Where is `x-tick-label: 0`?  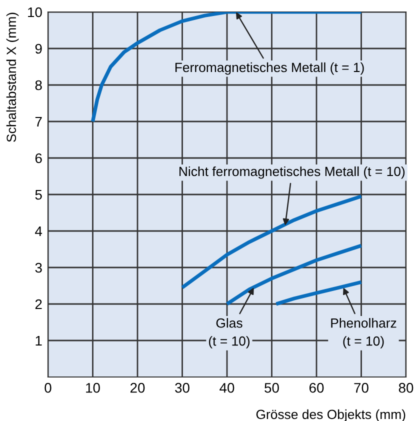
x-tick-label: 0 is located at coordinates (48, 387).